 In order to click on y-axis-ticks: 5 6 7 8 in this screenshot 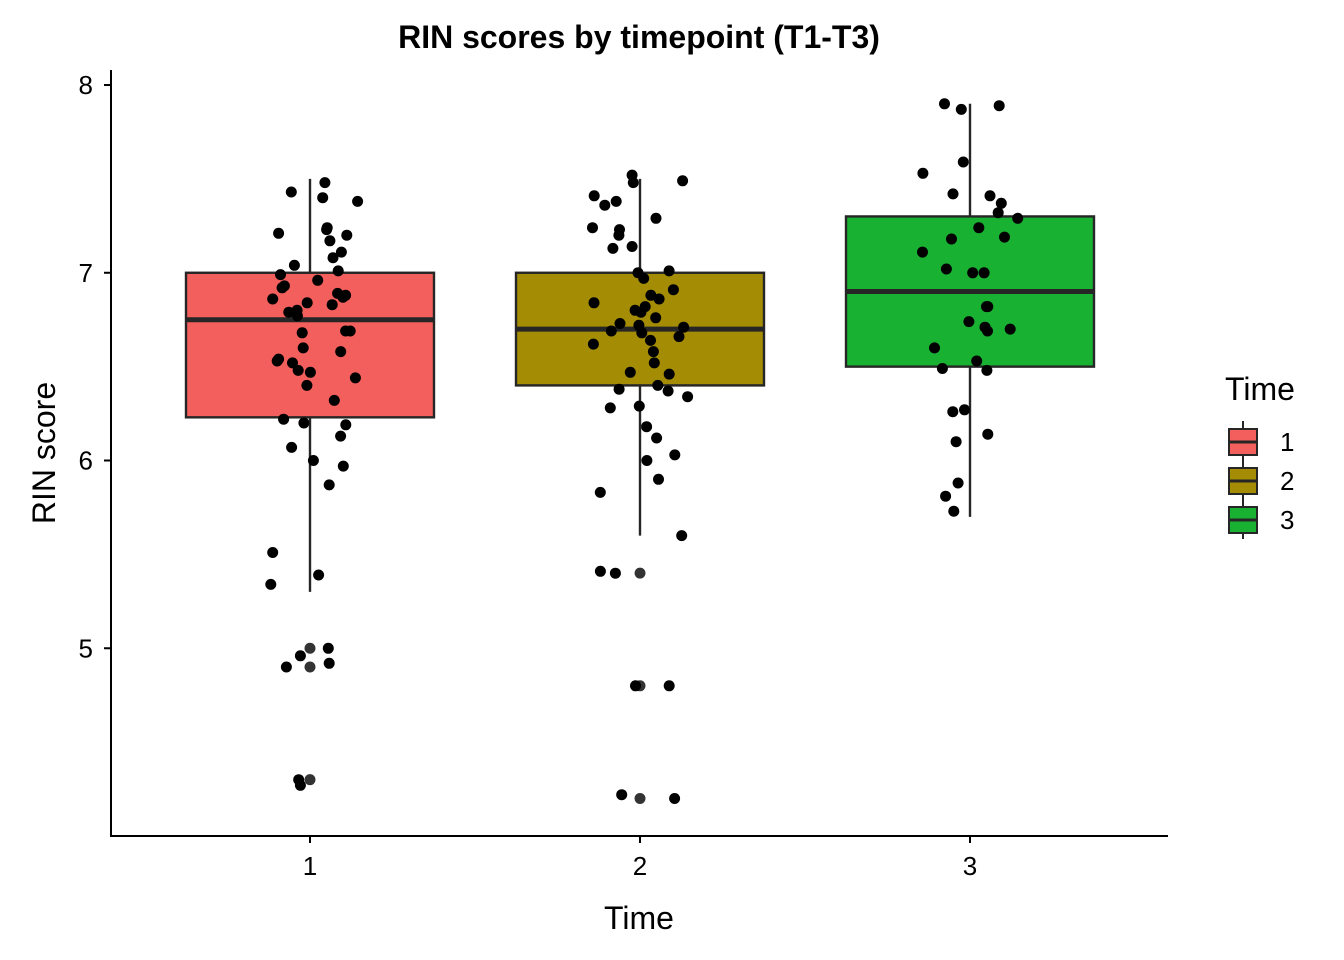, I will do `click(95, 366)`.